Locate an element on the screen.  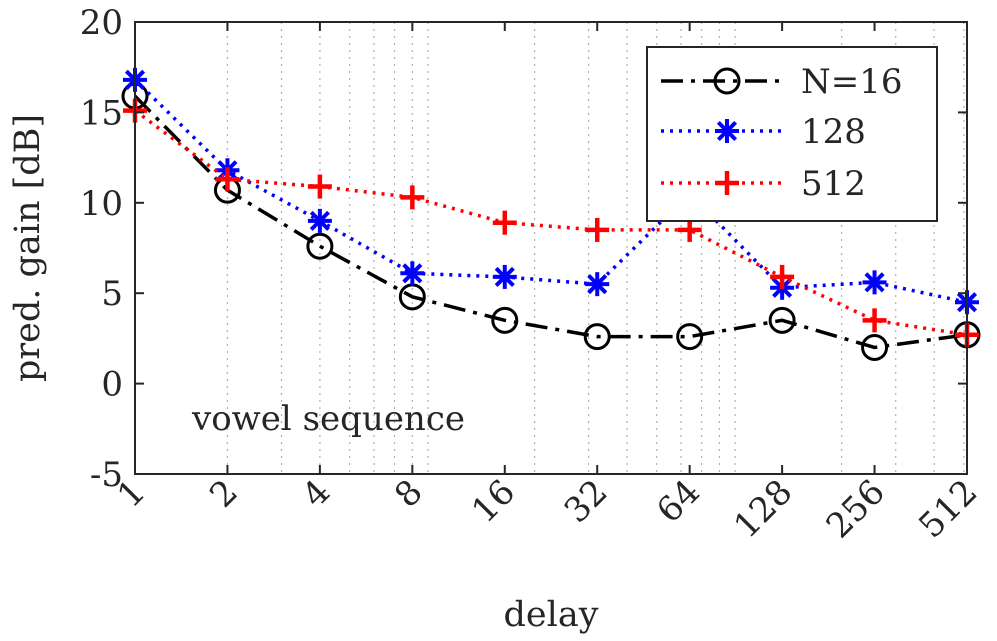
x-tick-label: 64 is located at coordinates (678, 501).